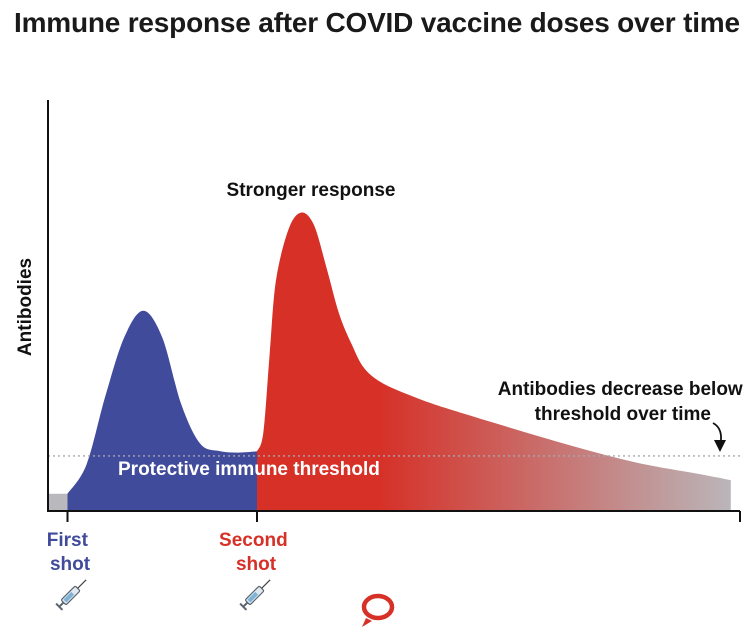  What do you see at coordinates (25, 307) in the screenshot?
I see `y-axis-label: Antibodies` at bounding box center [25, 307].